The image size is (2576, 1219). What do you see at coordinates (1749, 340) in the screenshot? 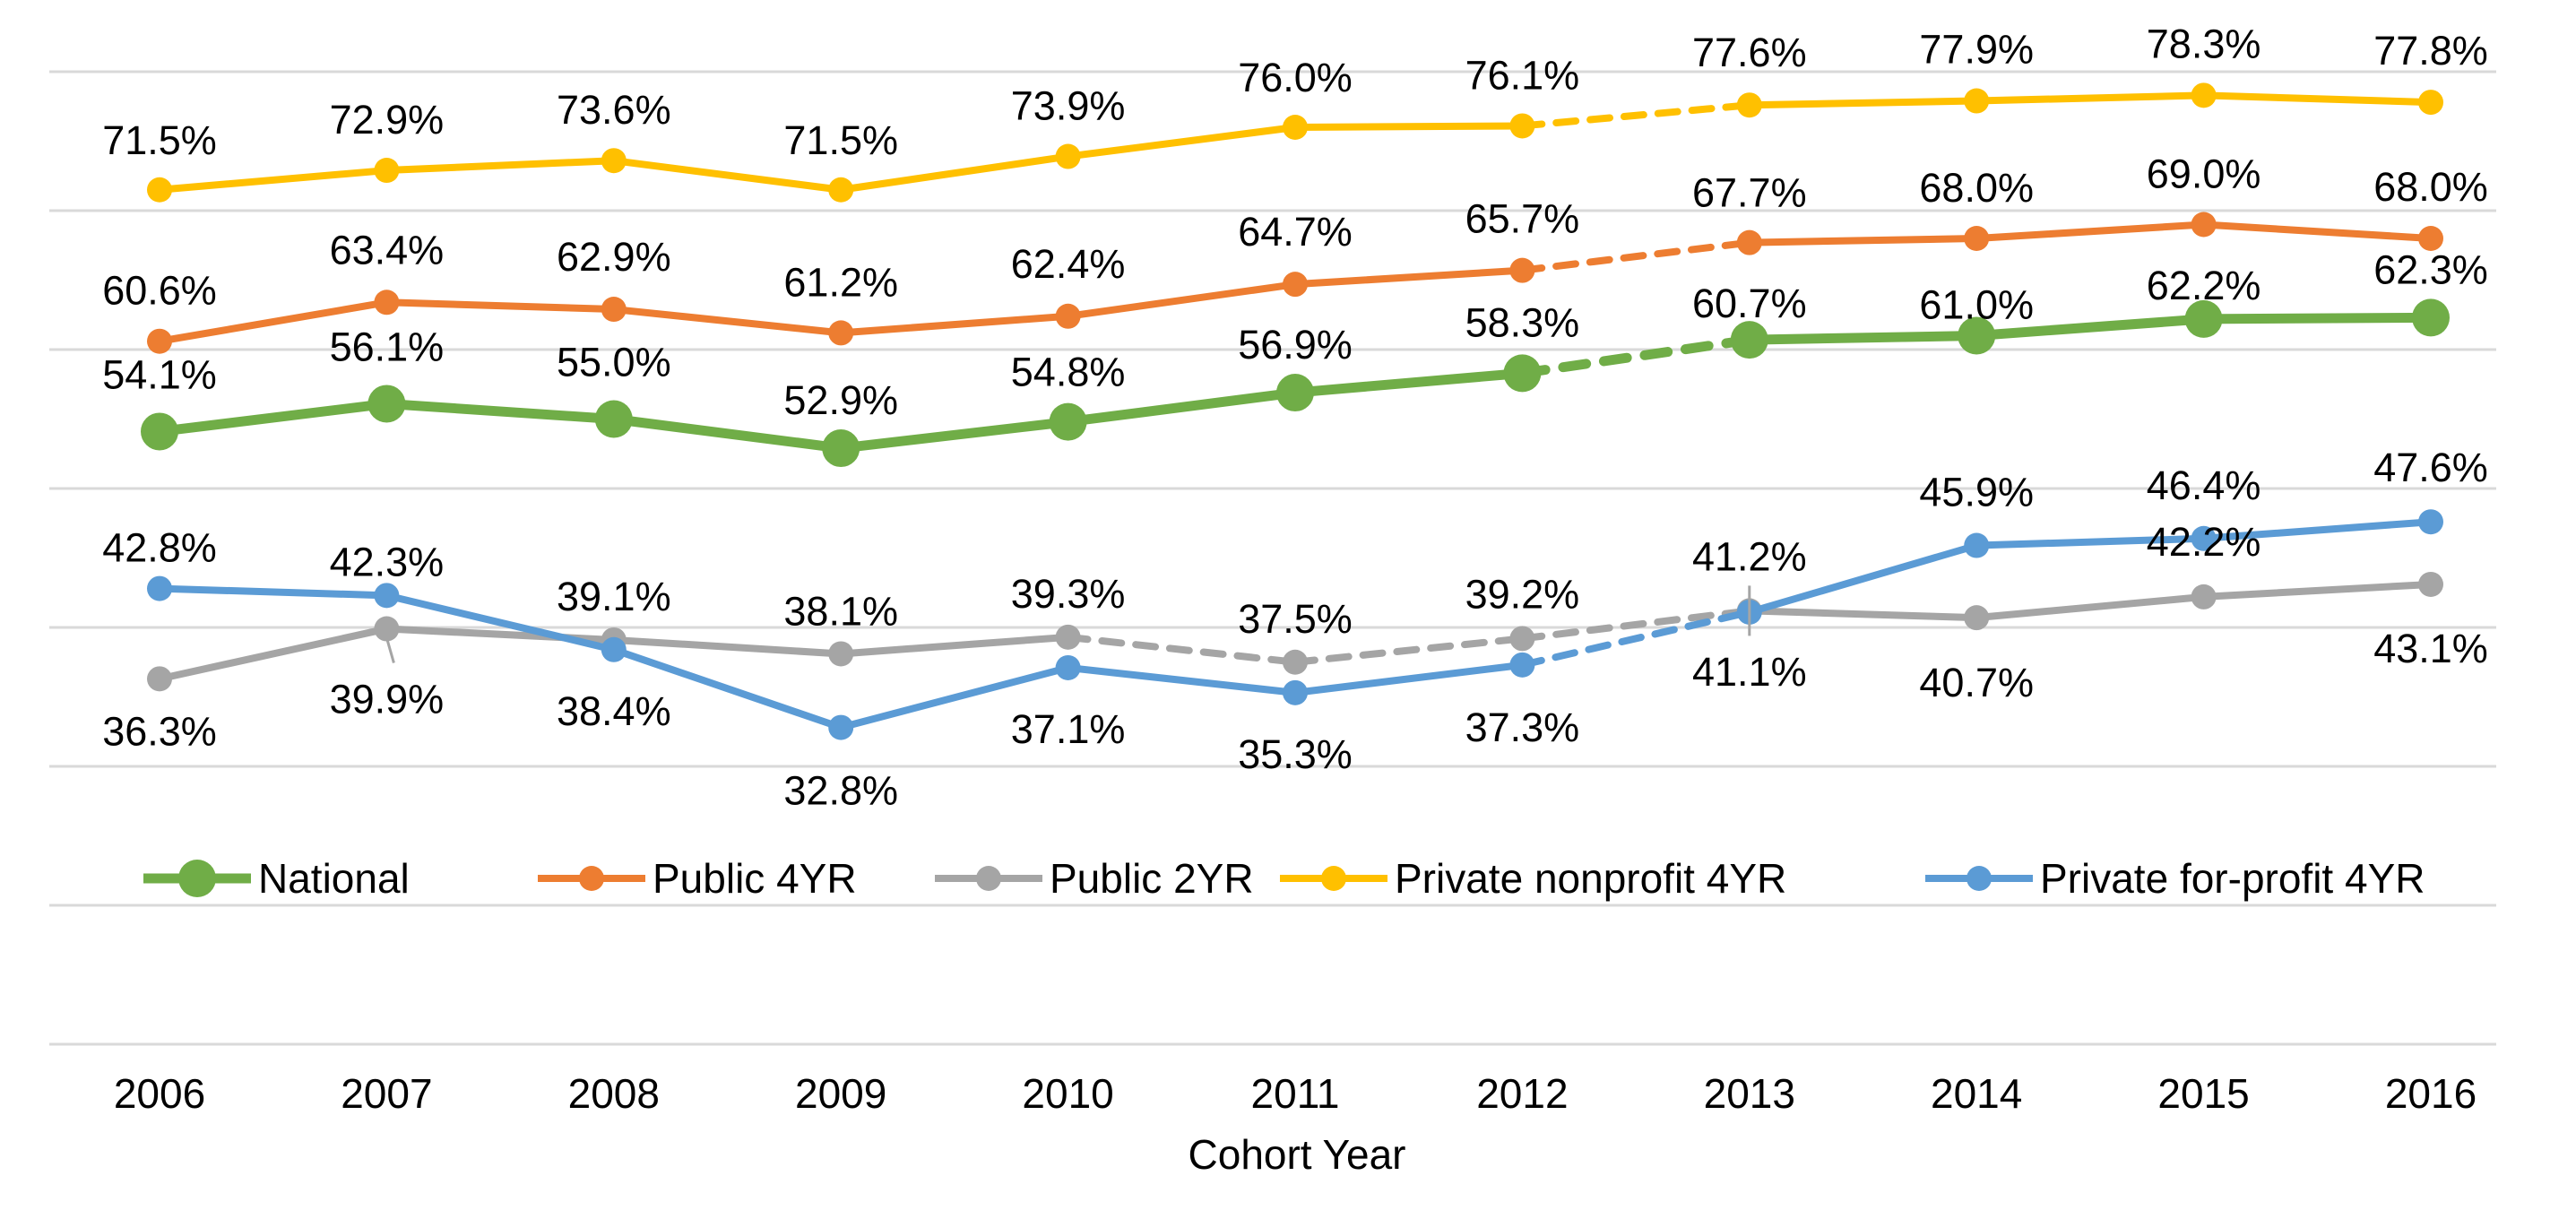
I see `marker-national-2013` at bounding box center [1749, 340].